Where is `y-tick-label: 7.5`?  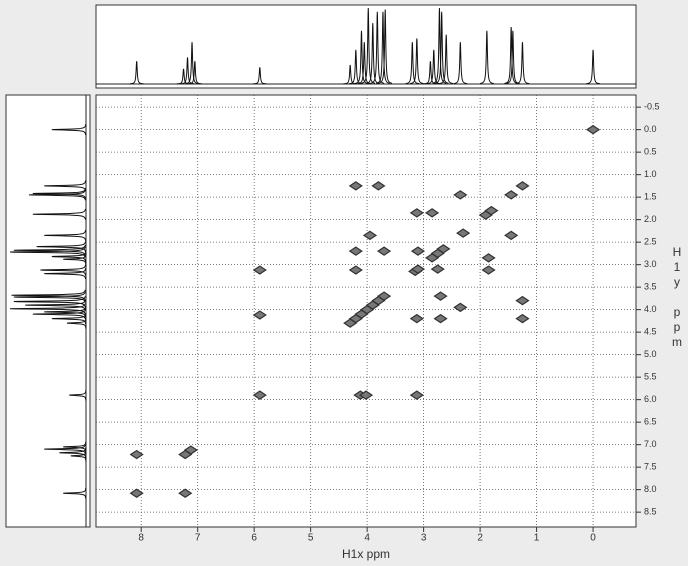
y-tick-label: 7.5 is located at coordinates (650, 467).